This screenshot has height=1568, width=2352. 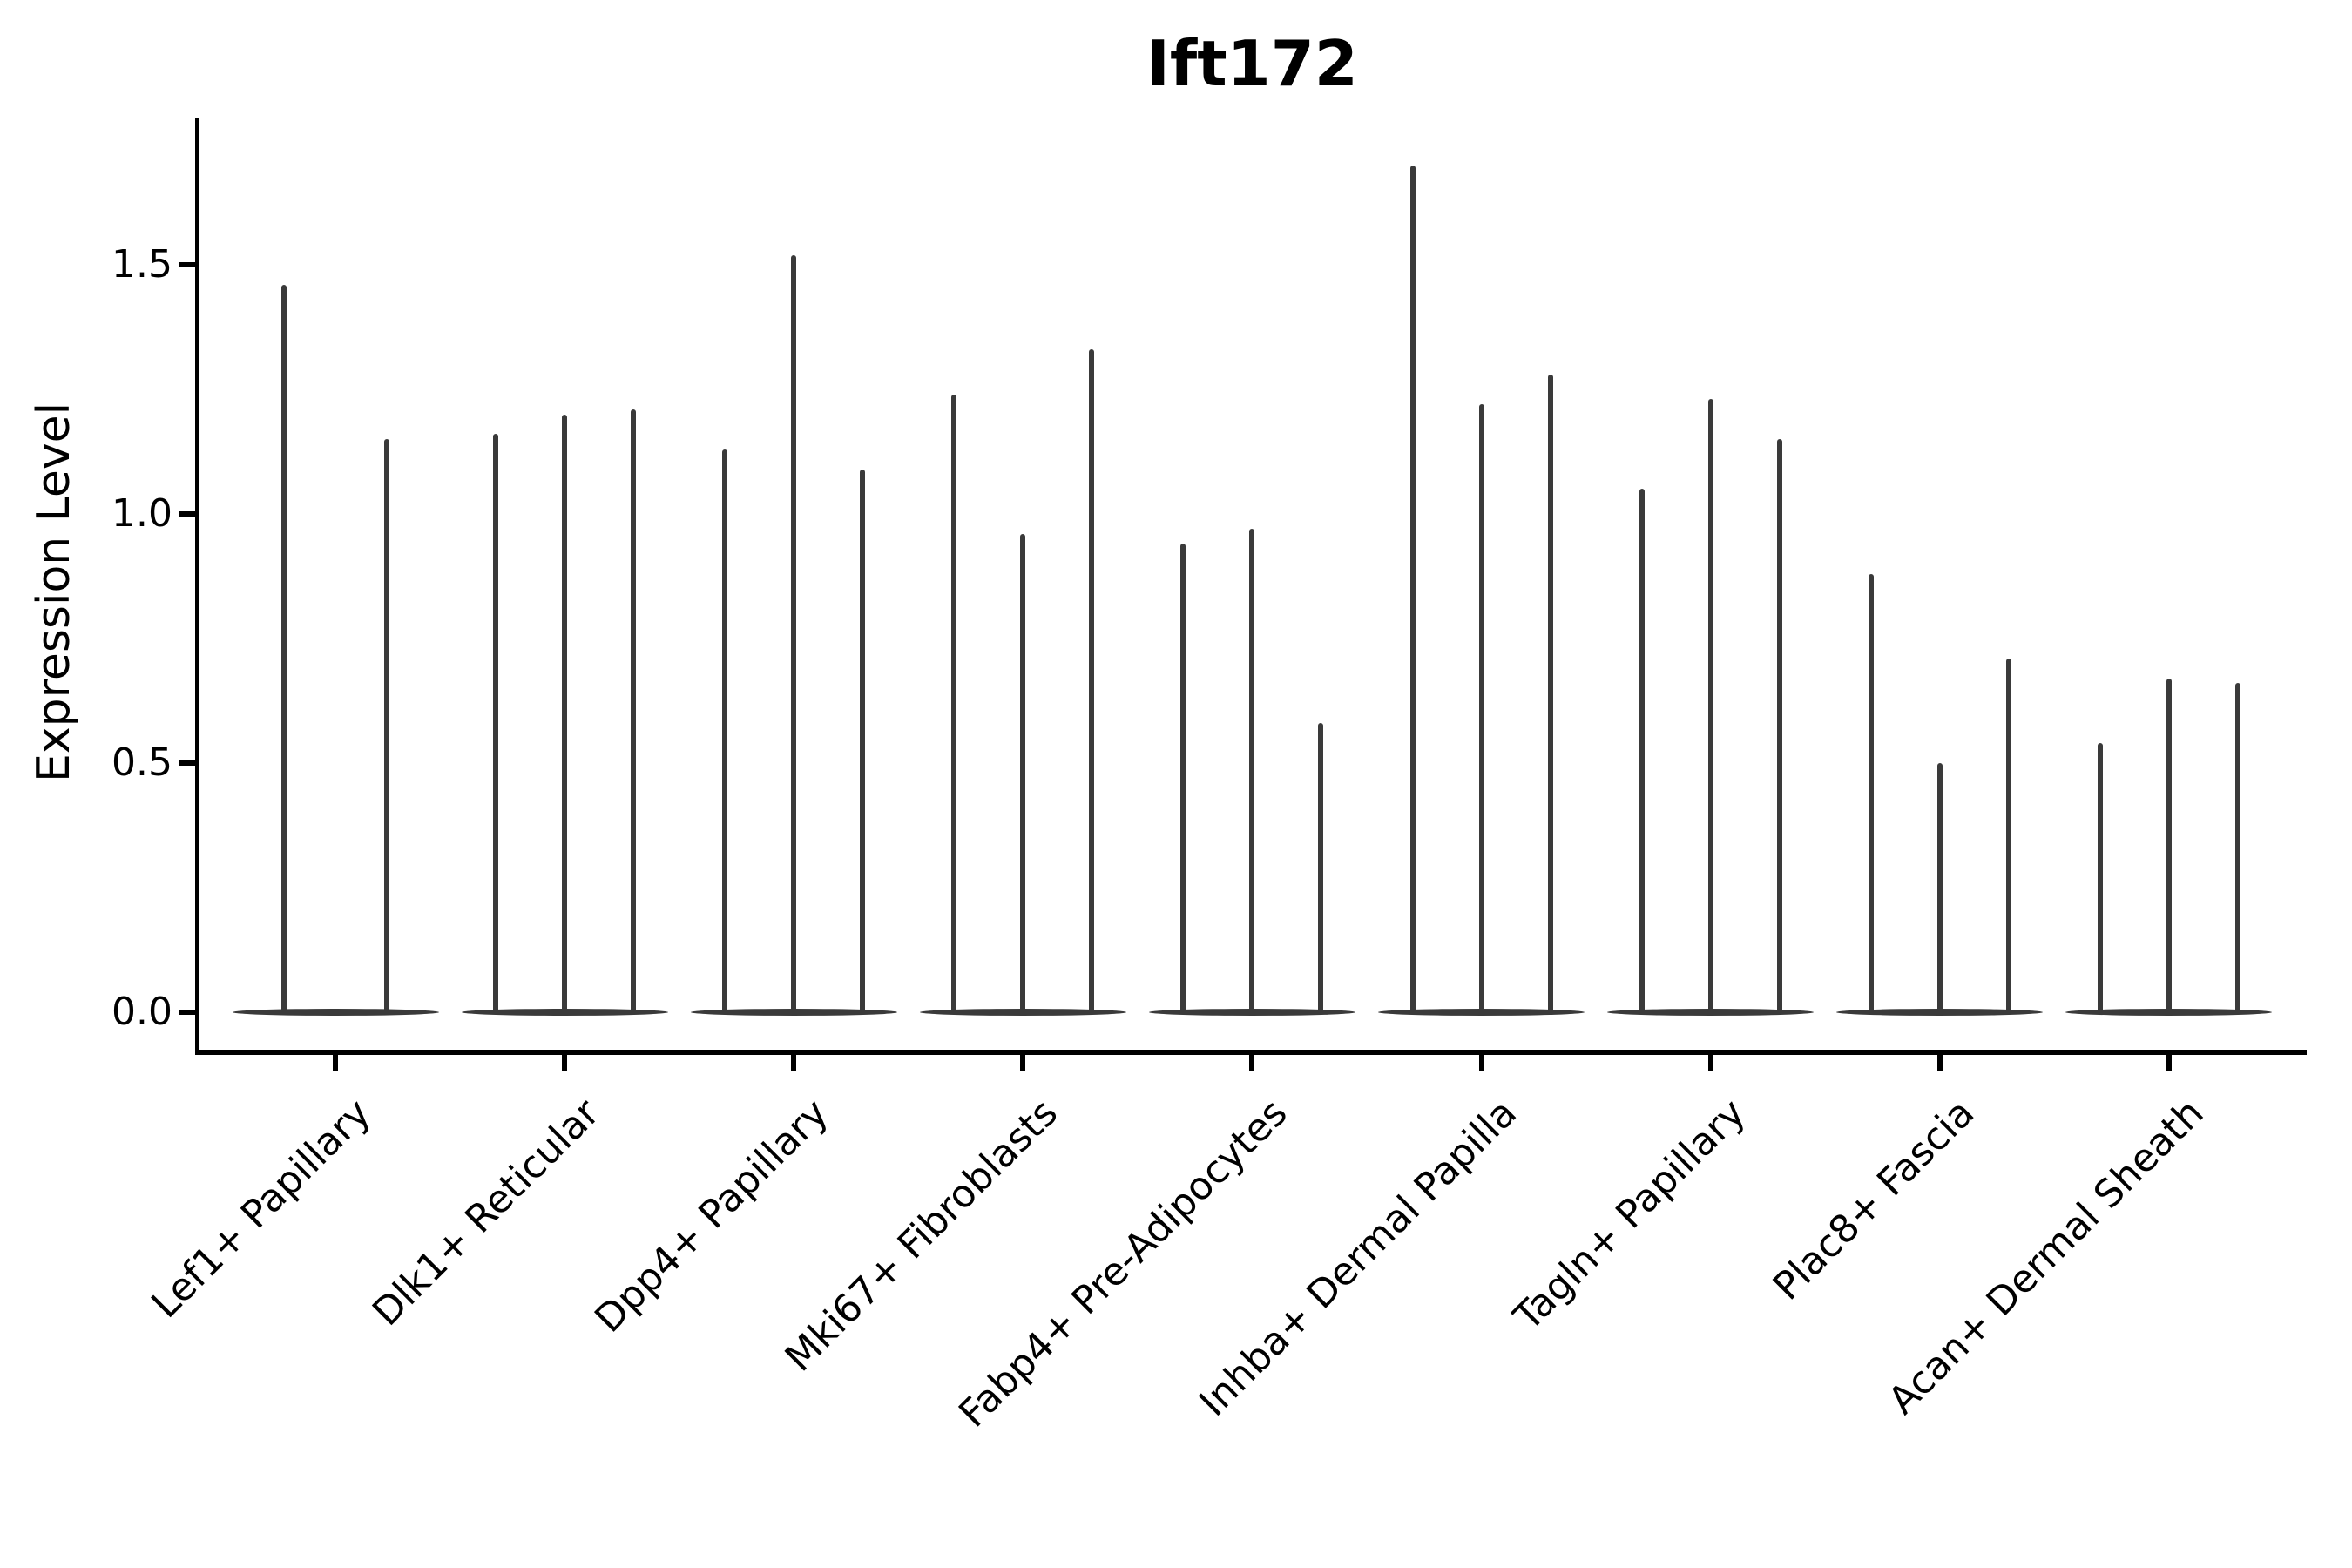 What do you see at coordinates (142, 513) in the screenshot?
I see `y-tick-label: 1.0` at bounding box center [142, 513].